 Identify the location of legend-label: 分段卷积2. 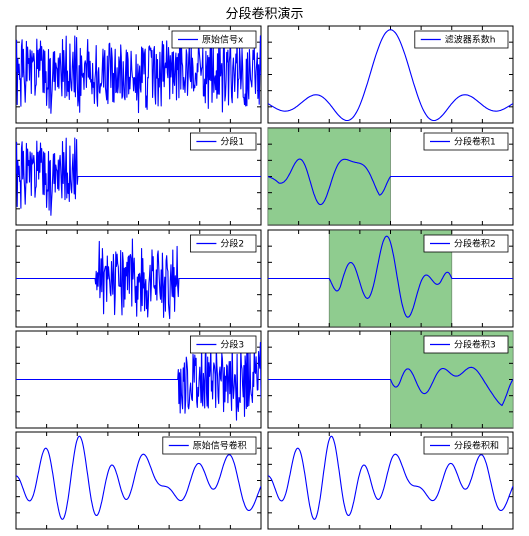
(475, 244).